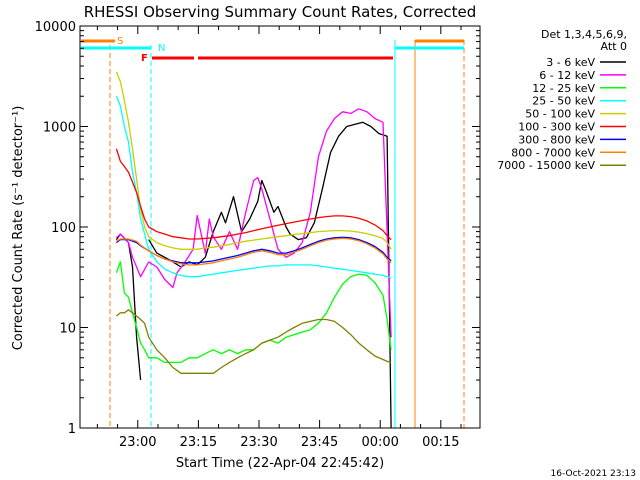 This screenshot has width=640, height=480. What do you see at coordinates (59, 128) in the screenshot?
I see `y-tick-label: 1000` at bounding box center [59, 128].